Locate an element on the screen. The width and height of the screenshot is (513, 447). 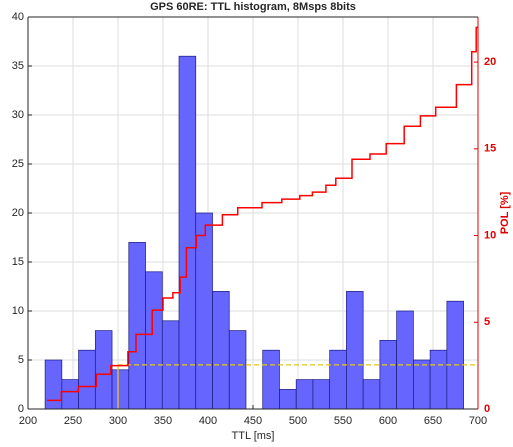
x-tick-label: 400 is located at coordinates (208, 421).